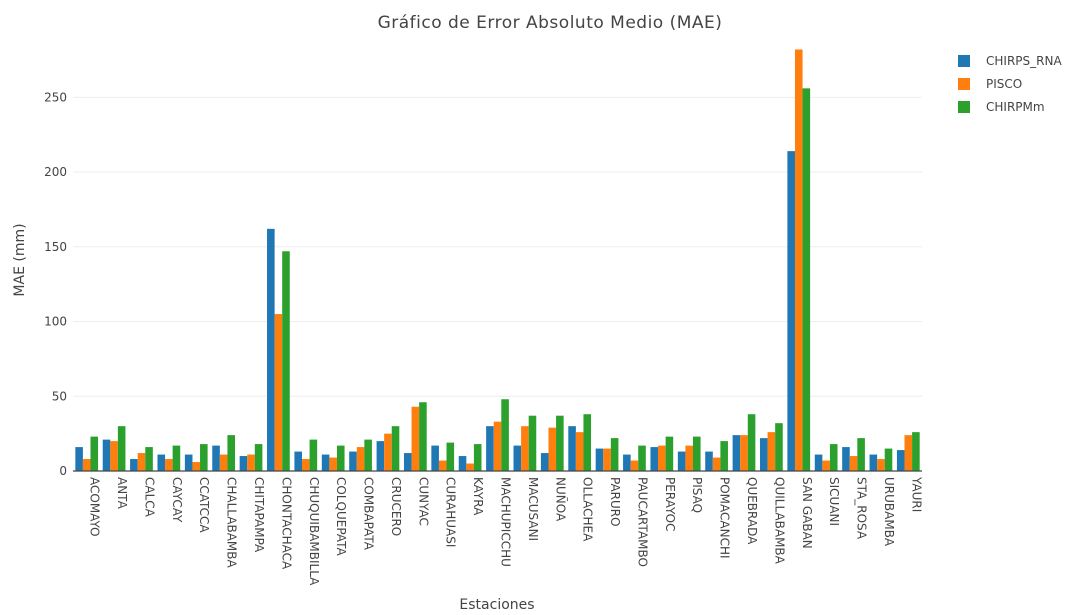  What do you see at coordinates (1004, 84) in the screenshot?
I see `legend-label: PISCO` at bounding box center [1004, 84].